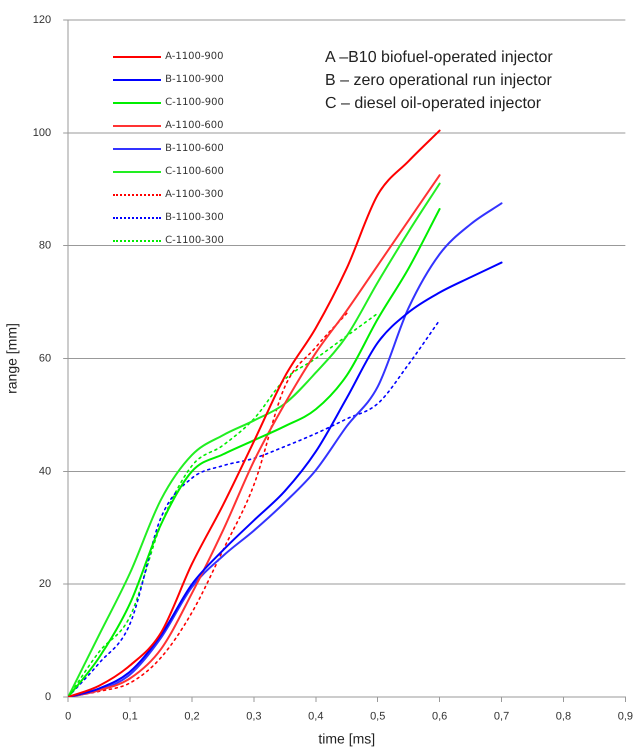 The image size is (641, 754). I want to click on y-tick-label: 60, so click(45, 358).